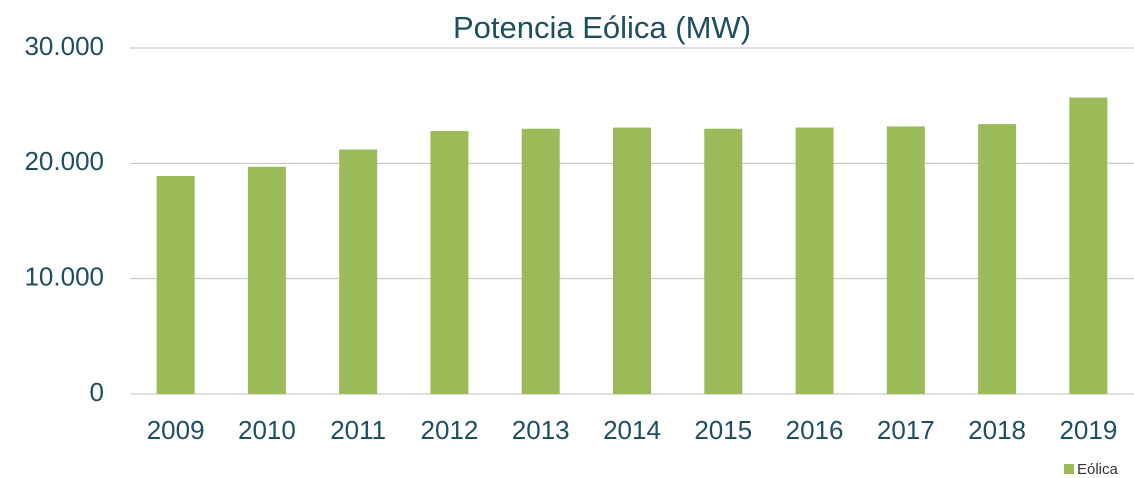 The image size is (1134, 478). Describe the element at coordinates (632, 430) in the screenshot. I see `x-tick-label: 2014` at that location.